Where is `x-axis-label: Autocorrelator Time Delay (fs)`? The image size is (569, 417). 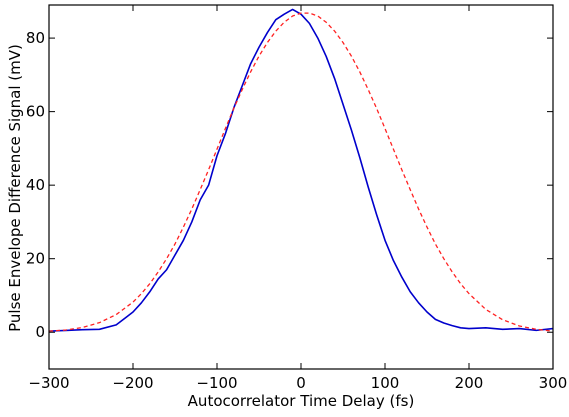
x-axis-label: Autocorrelator Time Delay (fs) is located at coordinates (301, 401).